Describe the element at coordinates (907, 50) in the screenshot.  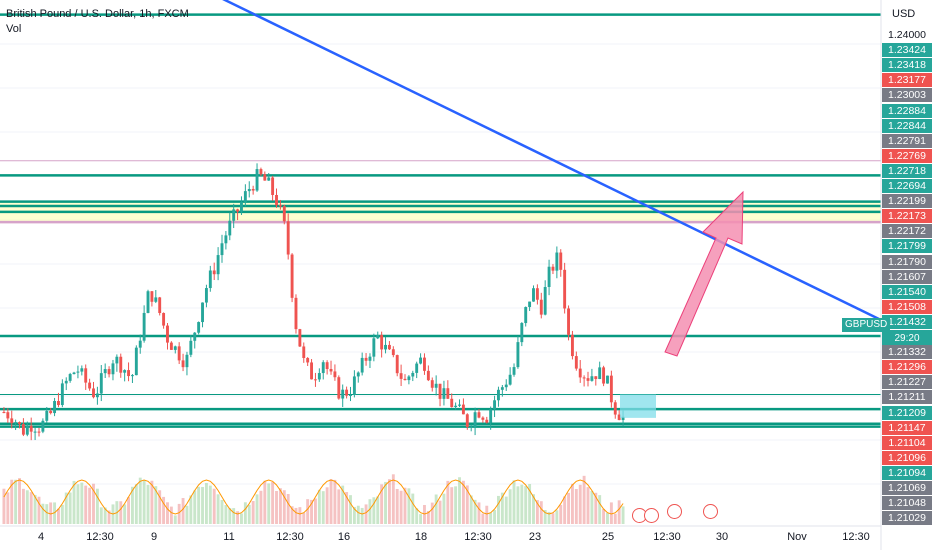
I see `price-label: 1.23424` at that location.